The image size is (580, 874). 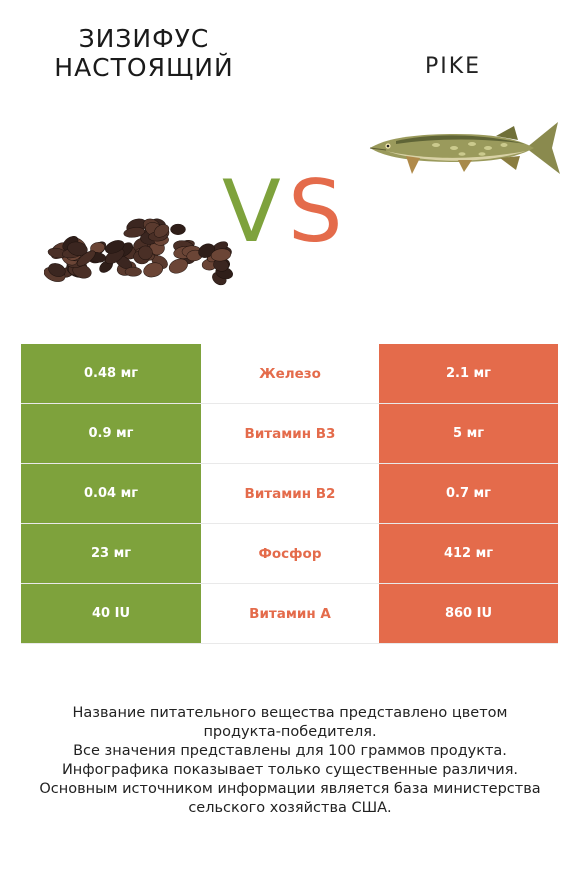 I want to click on left-value: 0.9 мг, so click(x=111, y=433).